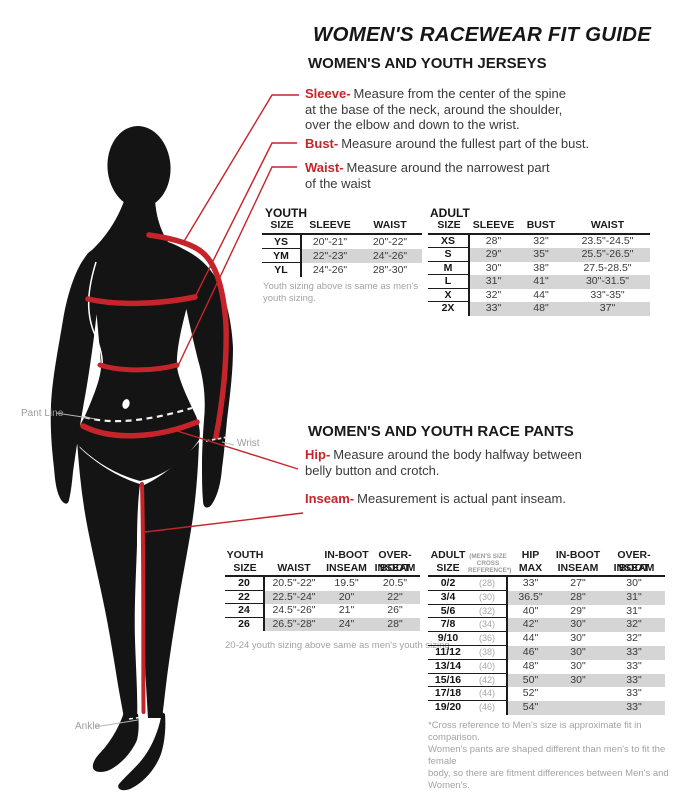 Image resolution: width=684 pixels, height=800 pixels. Describe the element at coordinates (488, 680) in the screenshot. I see `table-cell: (42)` at that location.